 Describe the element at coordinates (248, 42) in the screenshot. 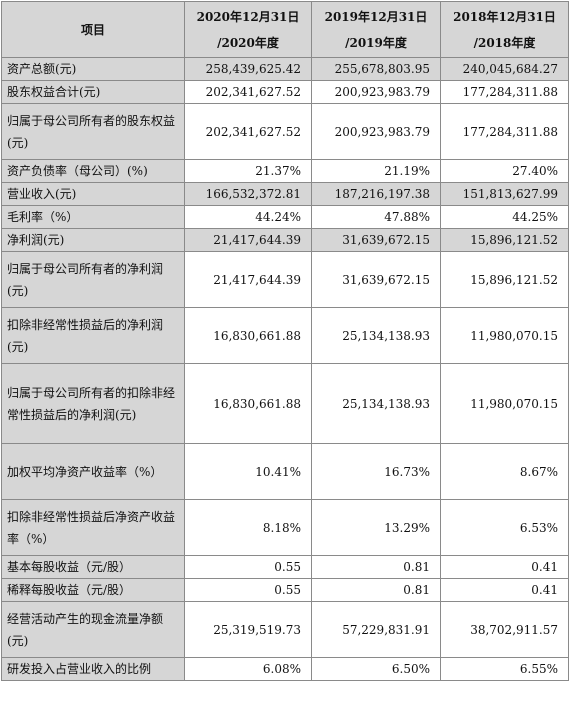

I see `header-2020-year: /2020年度` at that location.